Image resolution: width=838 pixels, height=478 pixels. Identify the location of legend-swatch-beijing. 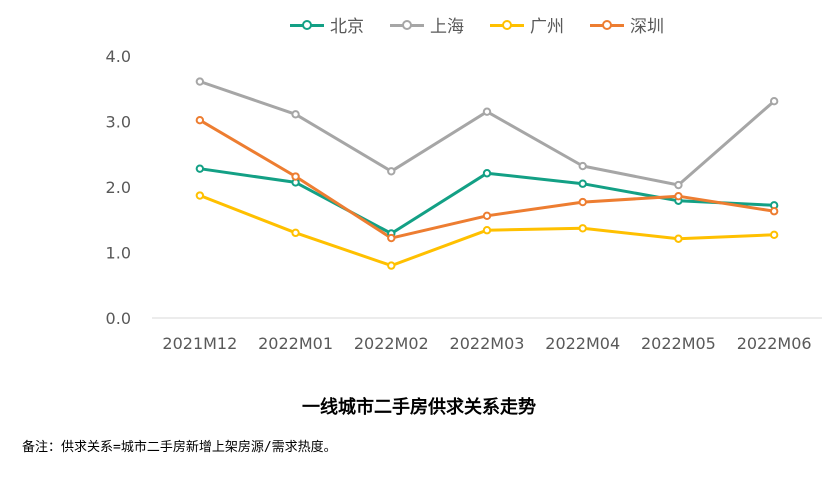
(307, 25).